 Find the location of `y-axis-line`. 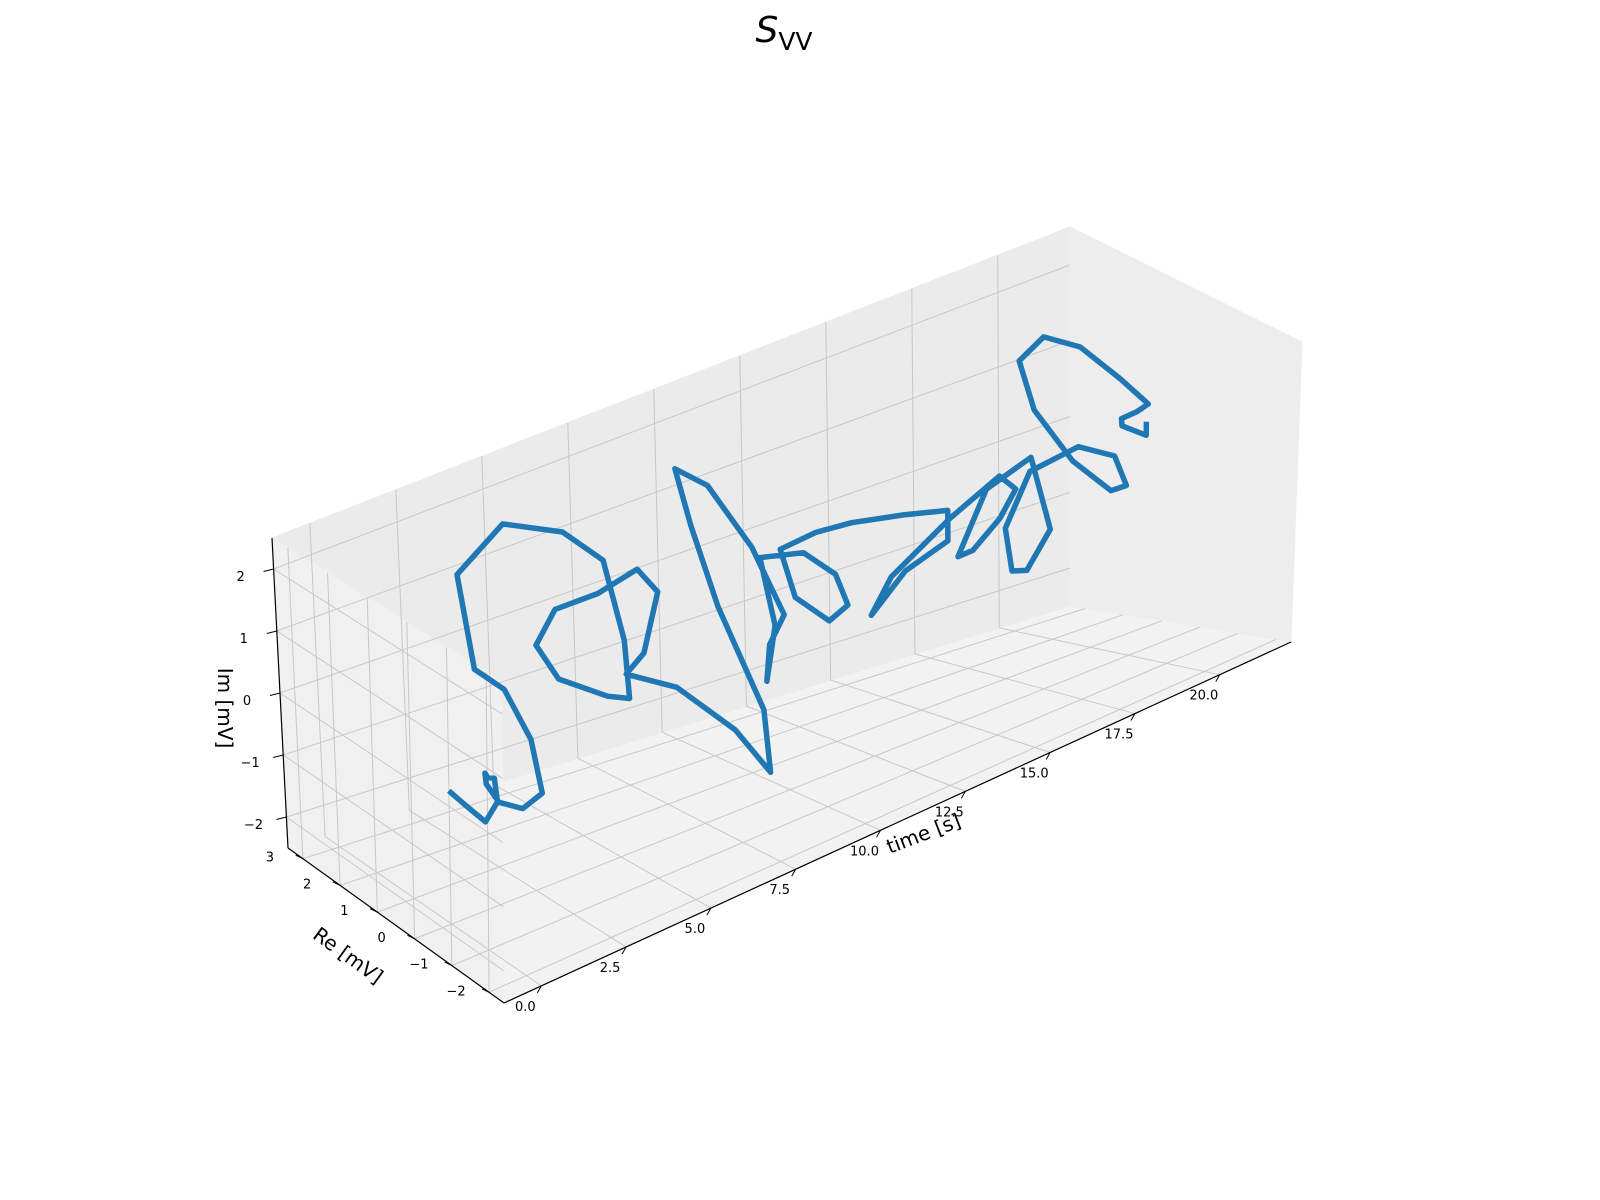

y-axis-line is located at coordinates (396, 925).